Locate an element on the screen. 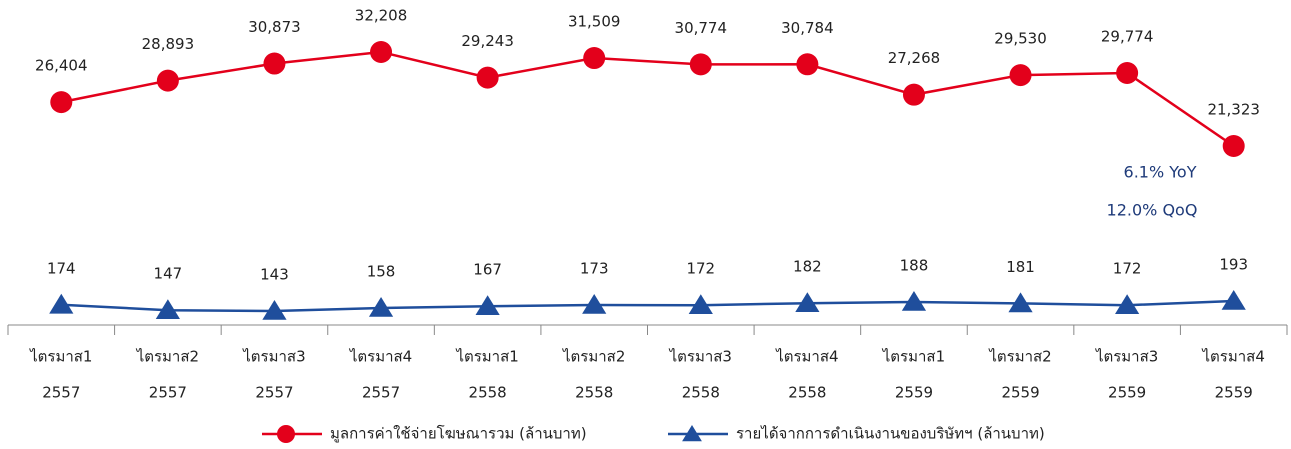  series-line is located at coordinates (647, 306).